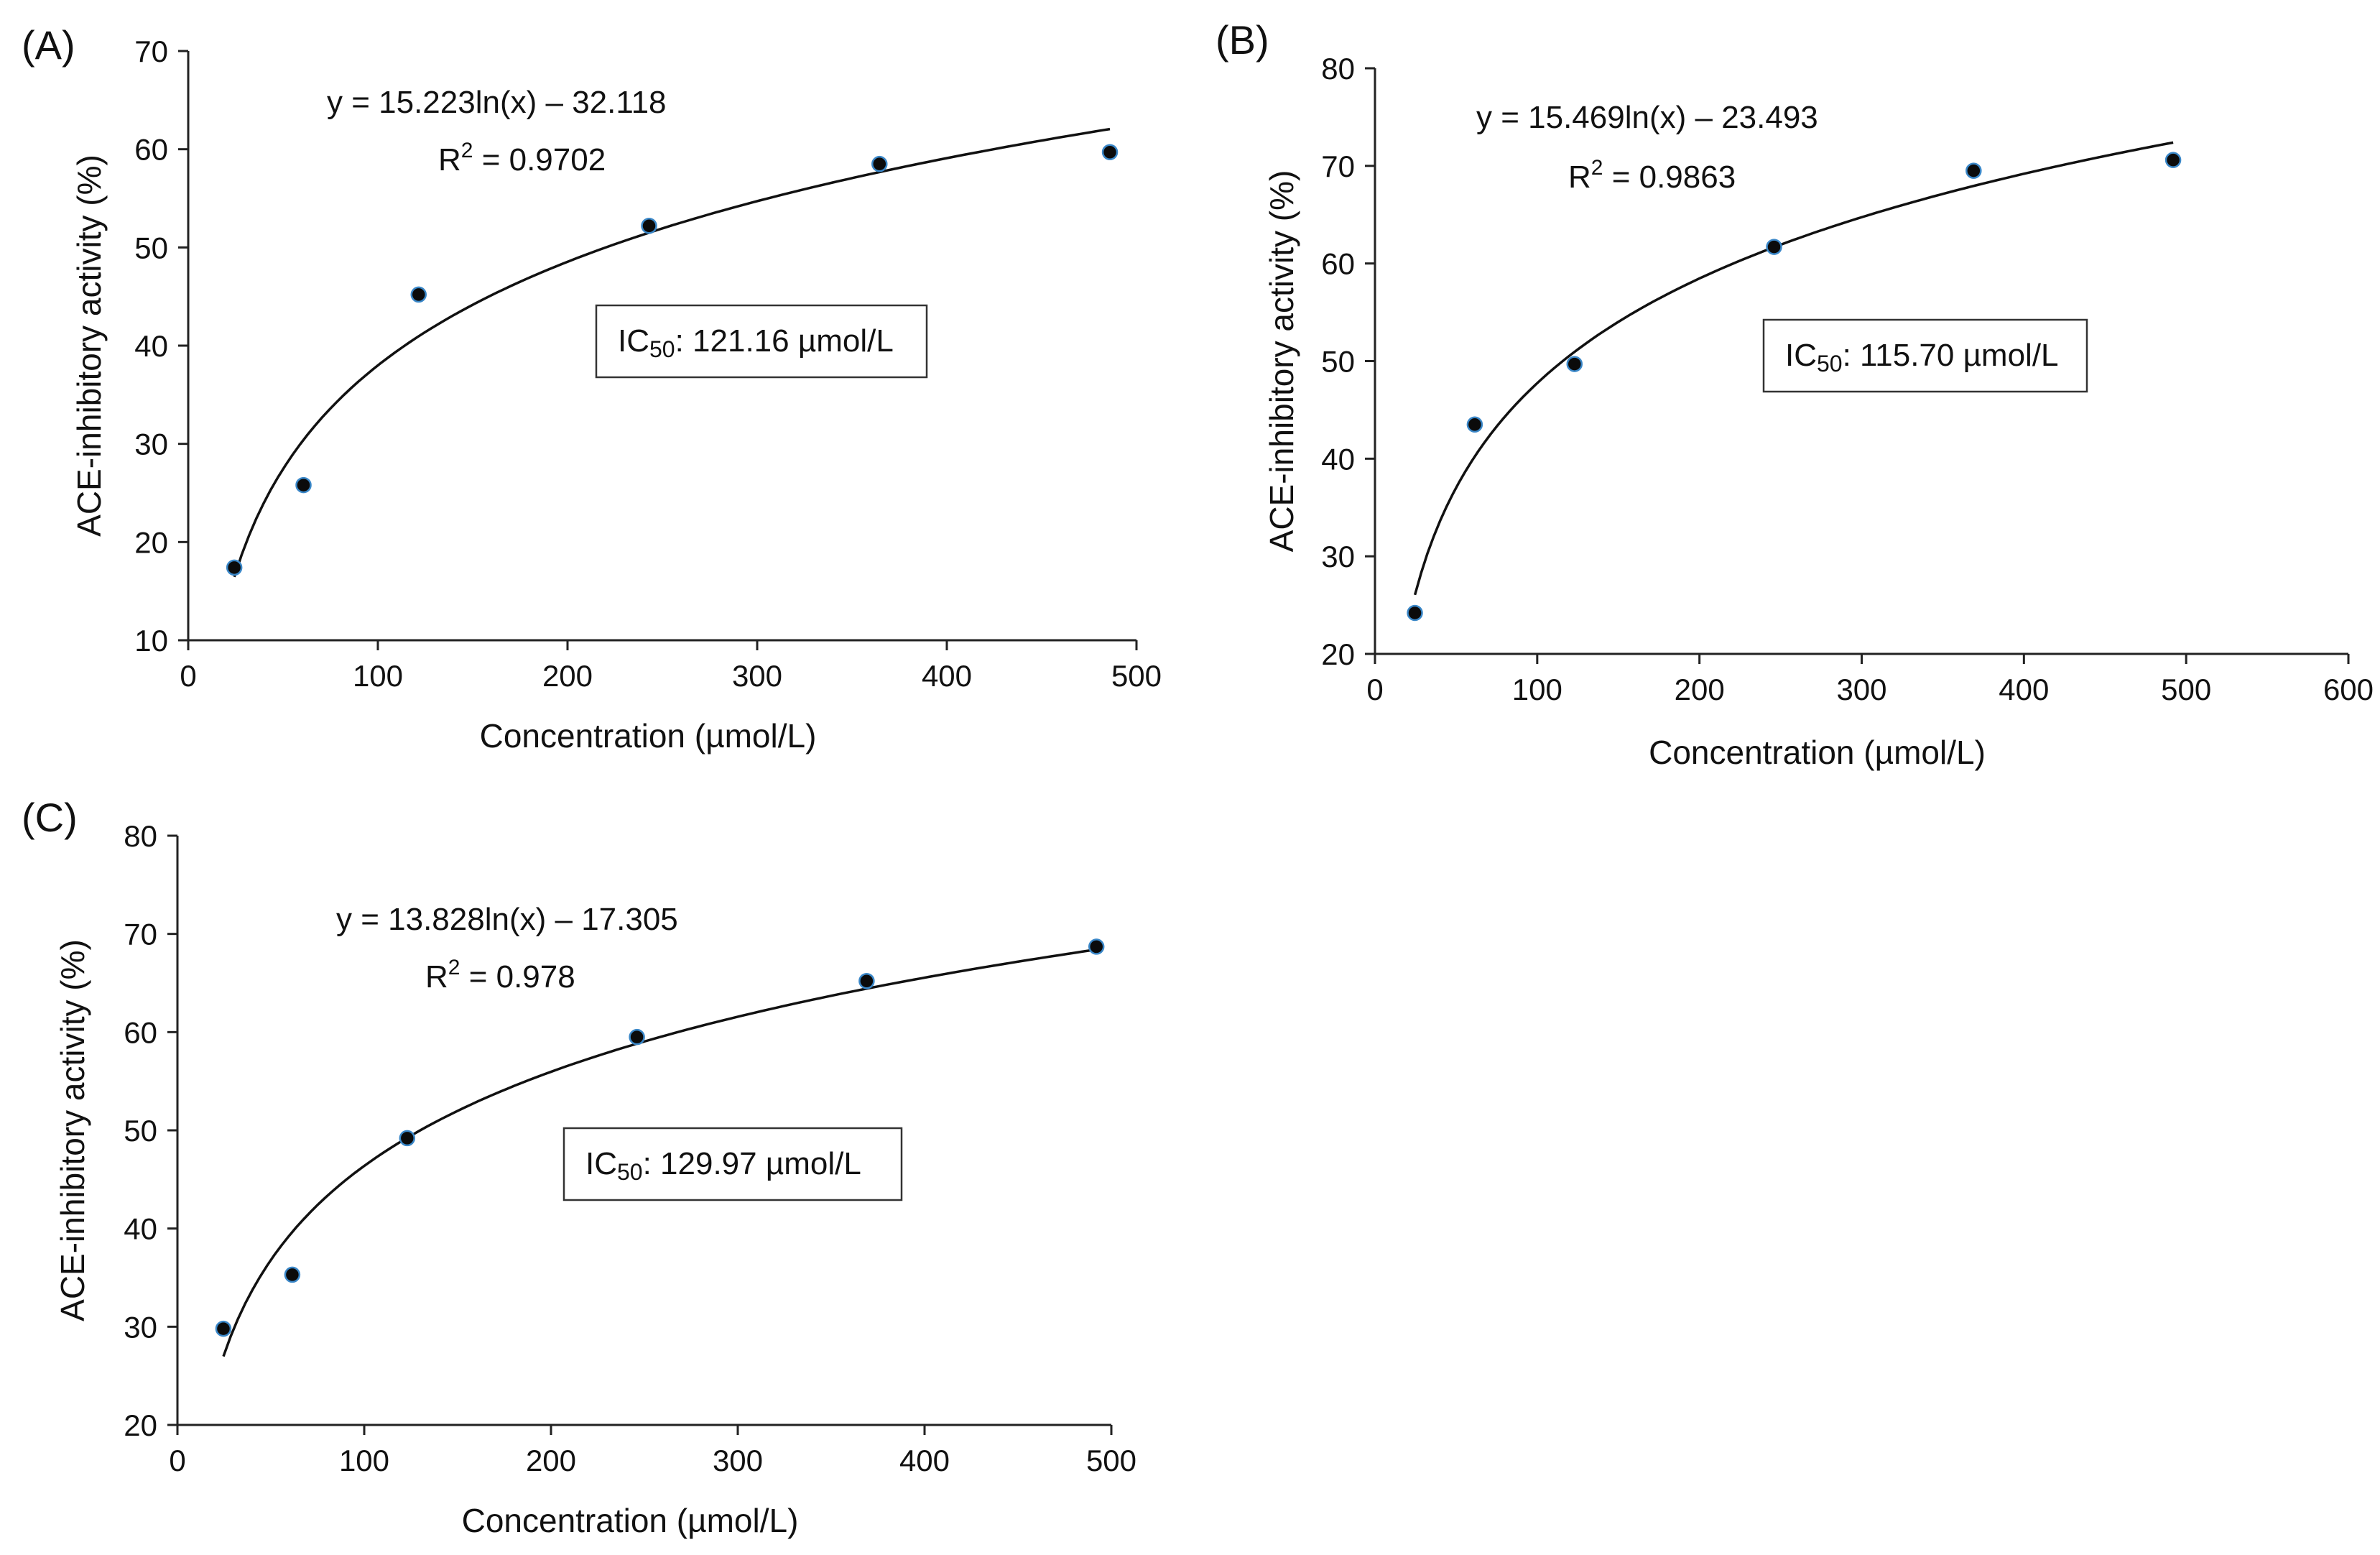 This screenshot has height=1555, width=2380. Describe the element at coordinates (517, 977) in the screenshot. I see `r-squared-value: = 0.978` at that location.